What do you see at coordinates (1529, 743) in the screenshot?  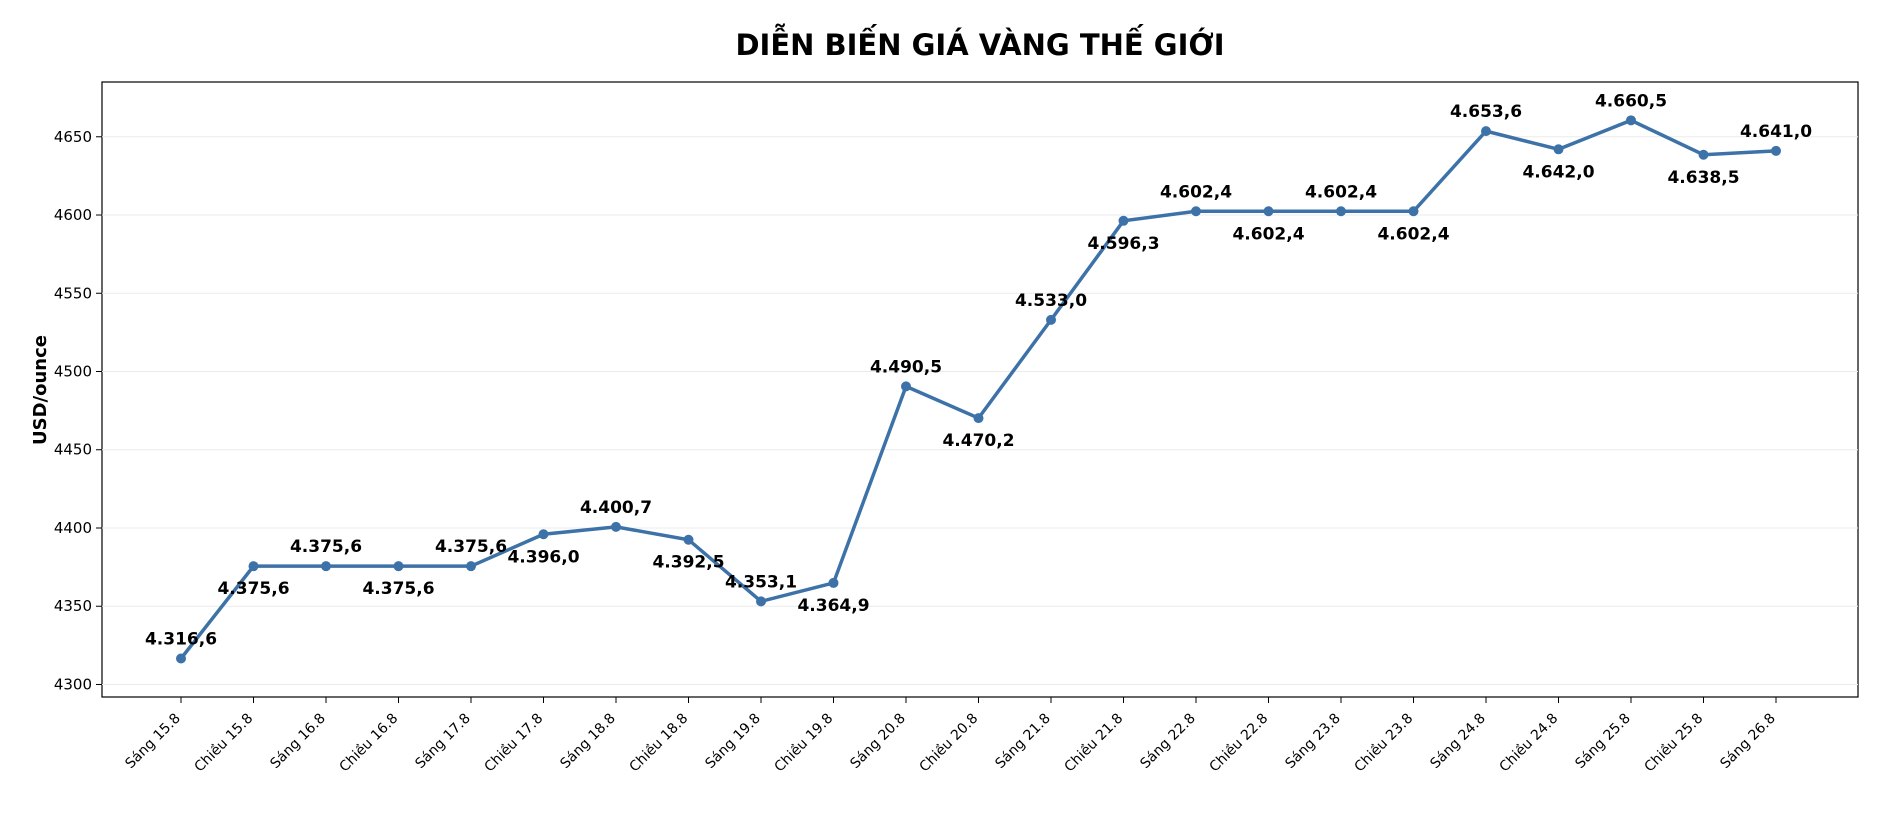 I see `x-tick-label: Chiều 24.8` at bounding box center [1529, 743].